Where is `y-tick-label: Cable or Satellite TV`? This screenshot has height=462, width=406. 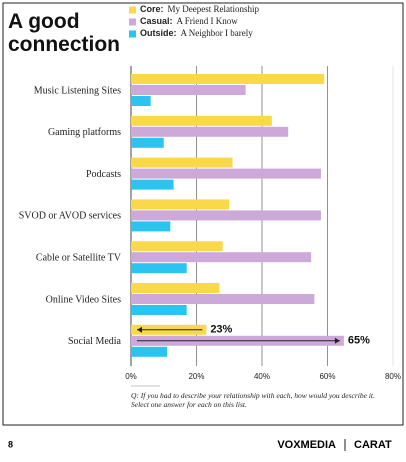
y-tick-label: Cable or Satellite TV is located at coordinates (79, 257).